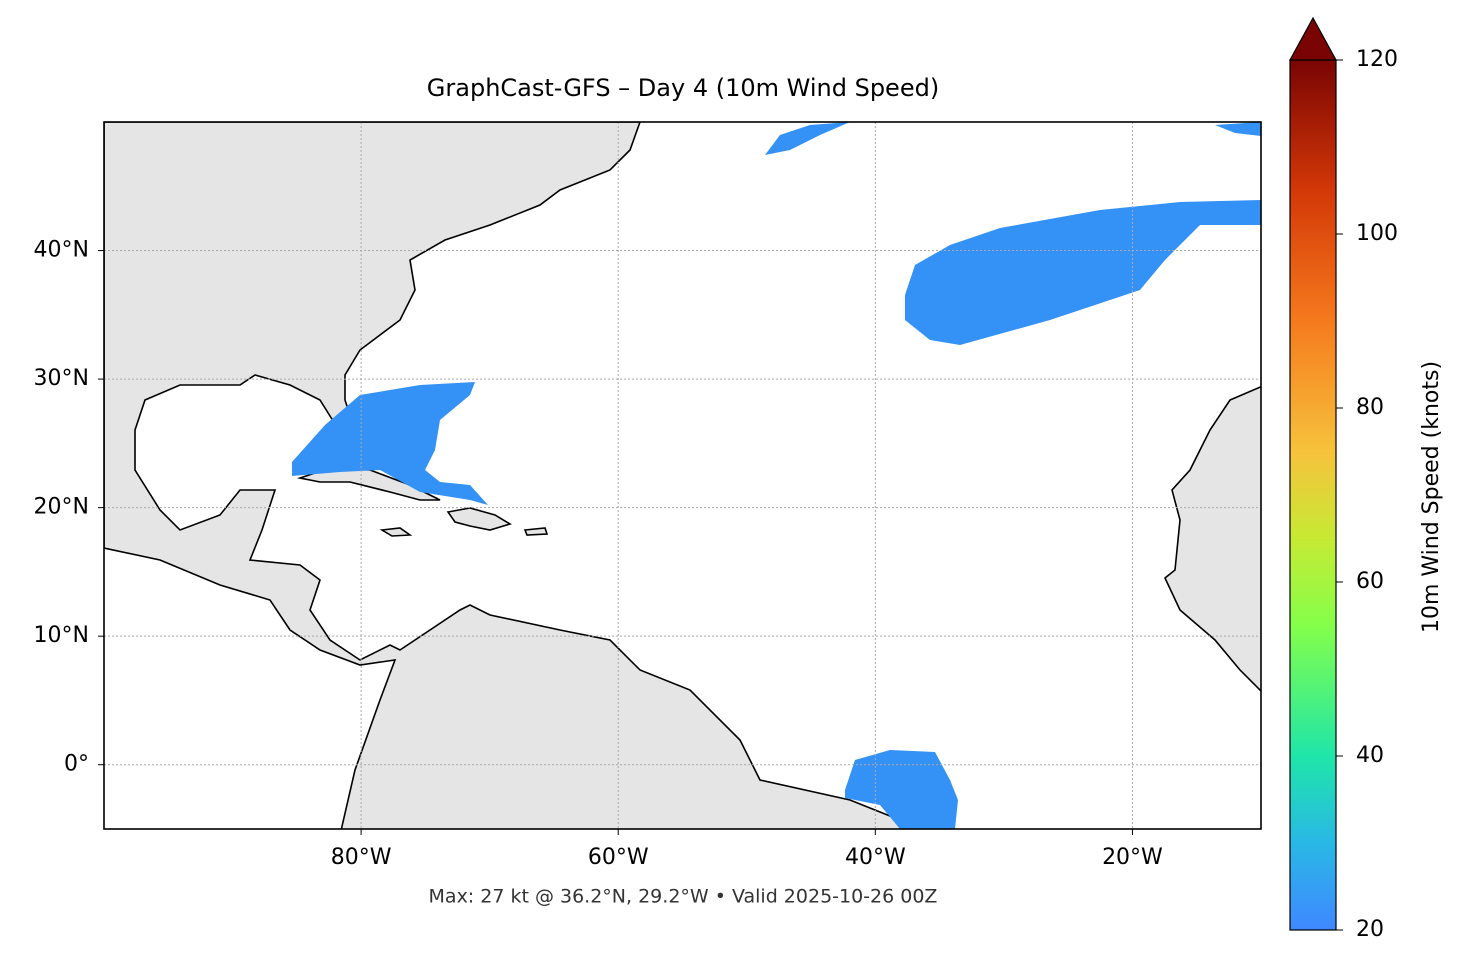 The height and width of the screenshot is (973, 1466). Describe the element at coordinates (479, 519) in the screenshot. I see `hispaniola` at that location.